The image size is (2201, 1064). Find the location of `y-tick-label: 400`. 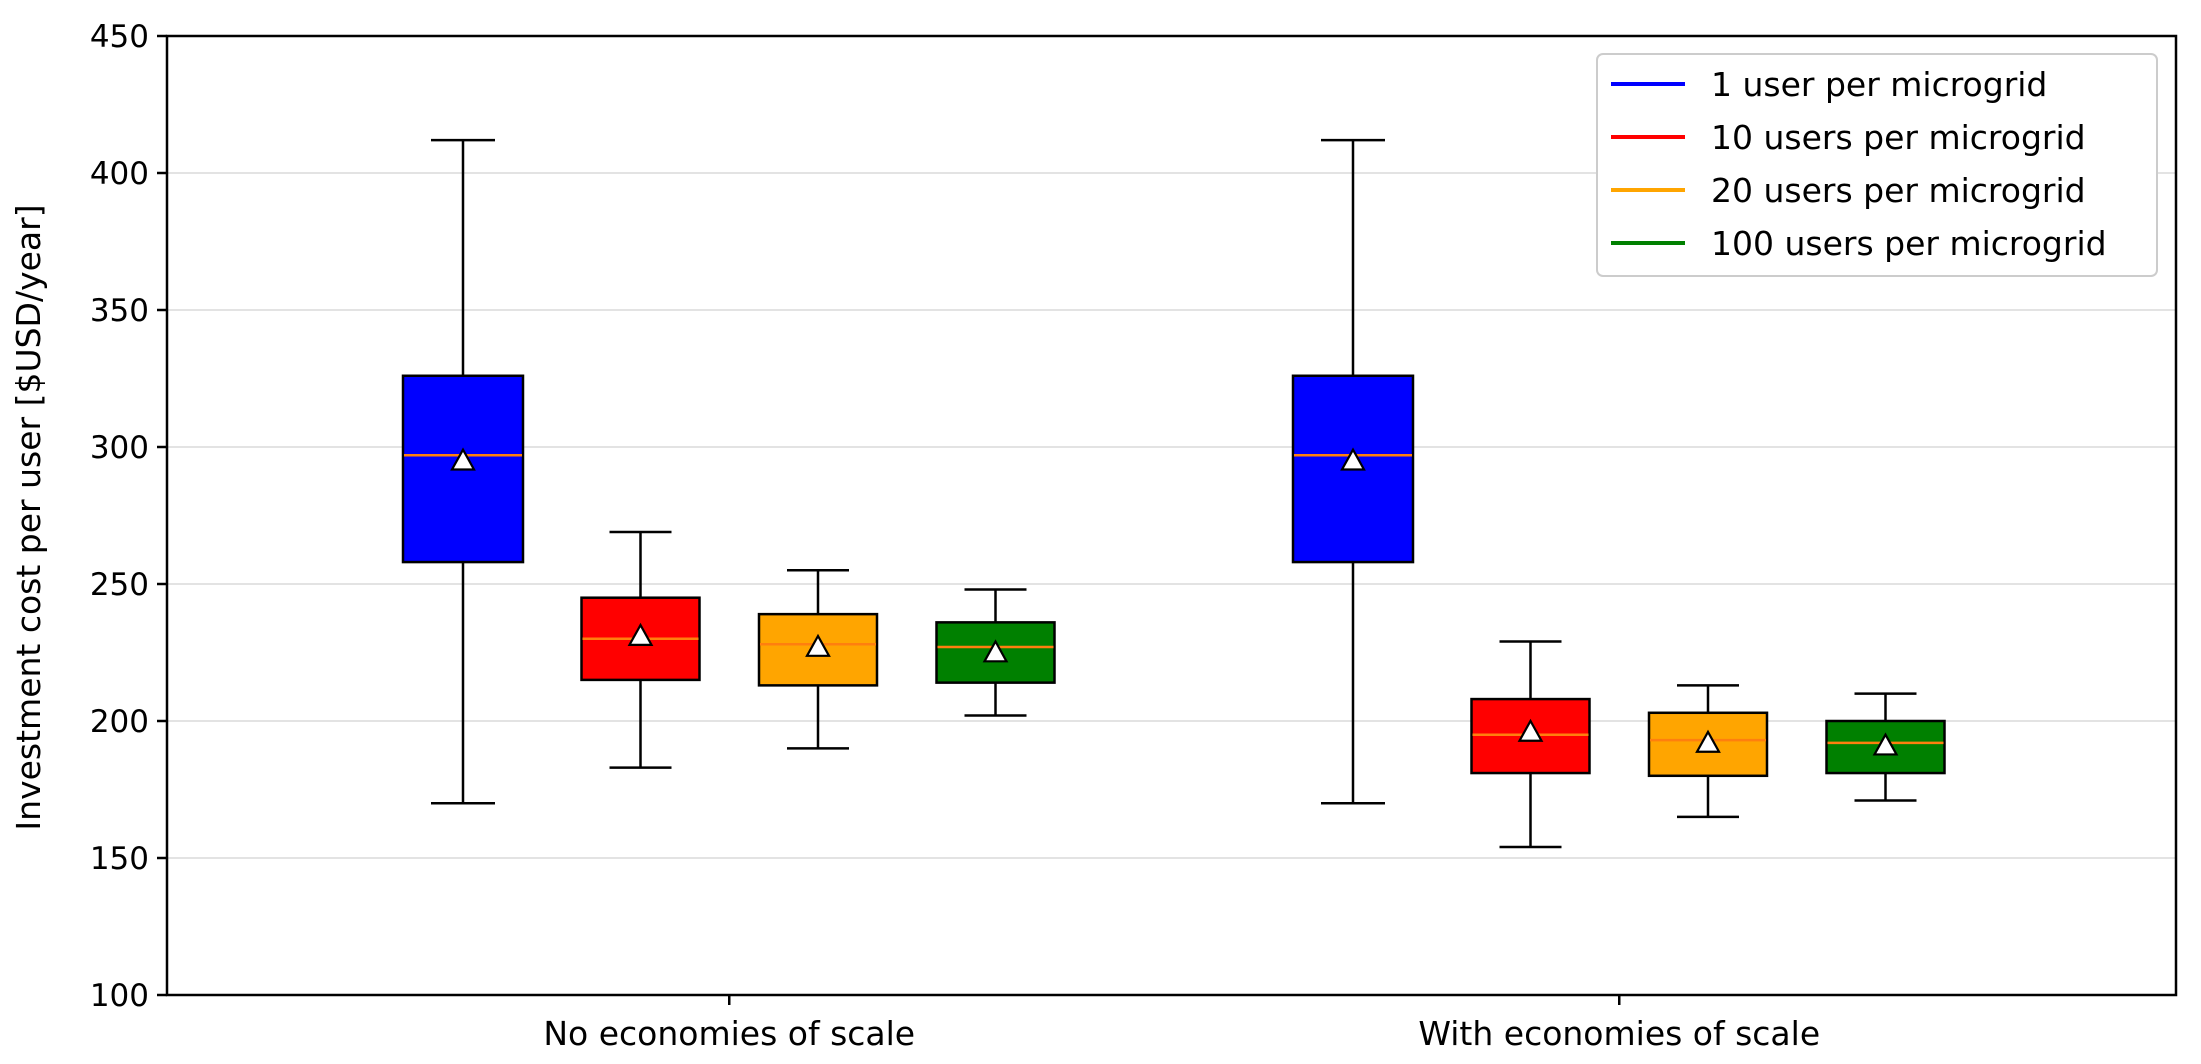

y-tick-label: 400 is located at coordinates (119, 174).